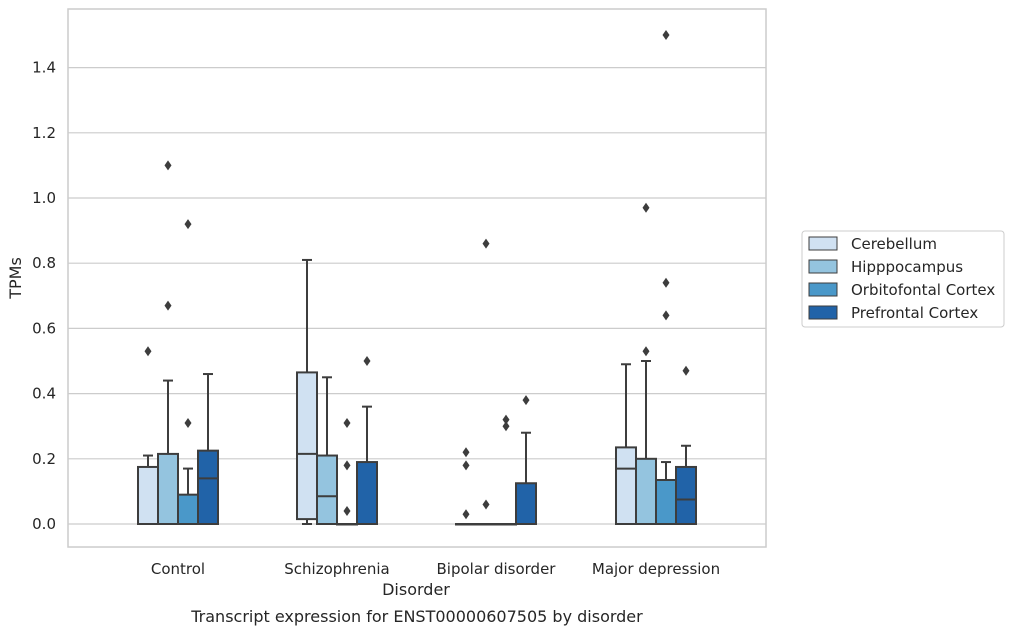 This screenshot has width=1014, height=634. What do you see at coordinates (44, 328) in the screenshot?
I see `y-tick-label: 0.6` at bounding box center [44, 328].